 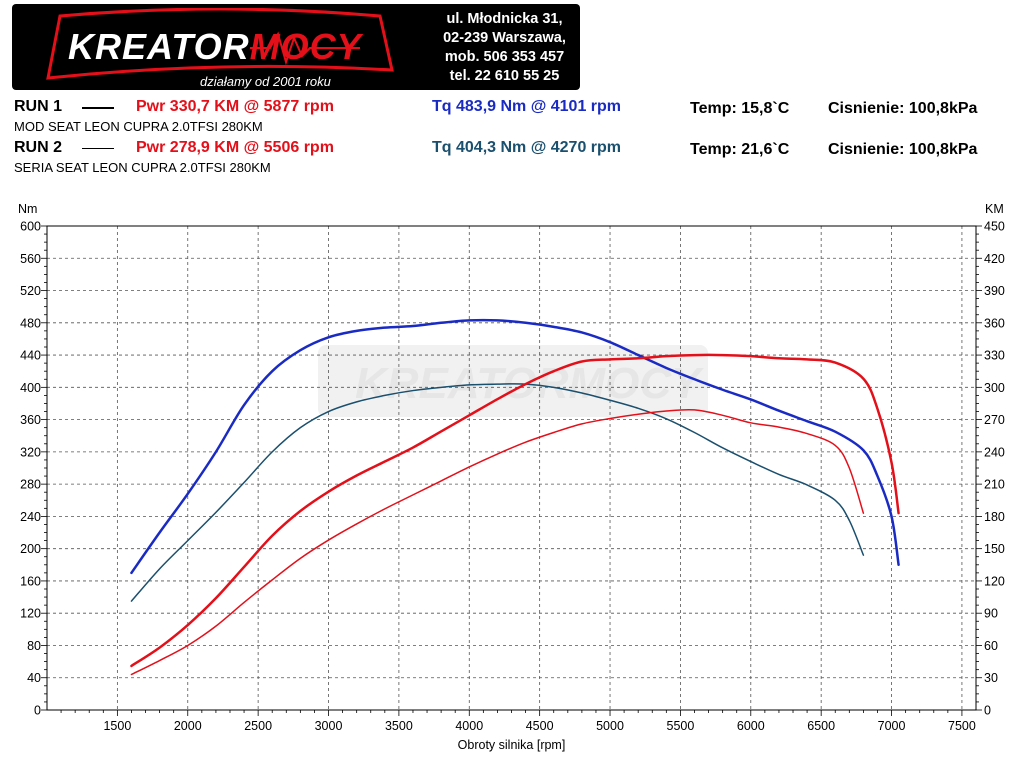 I want to click on y-left-tick-label: 160, so click(x=30, y=581).